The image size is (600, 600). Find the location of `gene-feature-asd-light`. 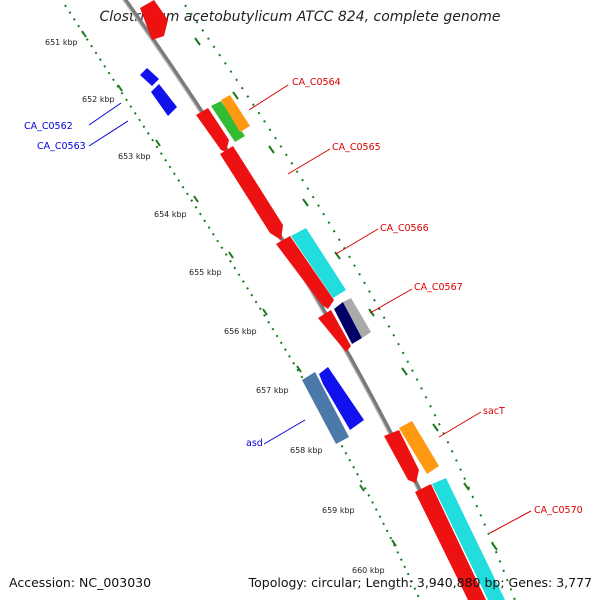

gene-feature-asd-light is located at coordinates (325, 408).